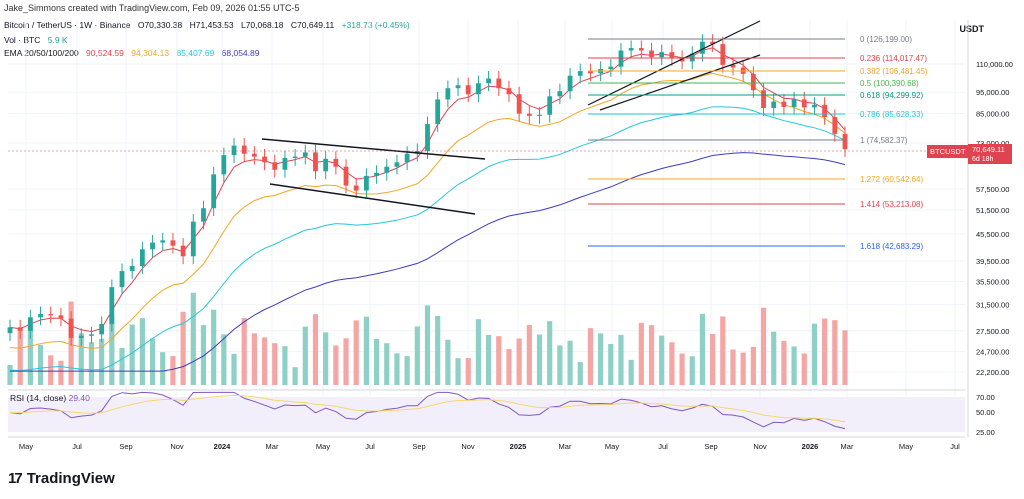 The height and width of the screenshot is (499, 1024). I want to click on ema-50-value: 94,304.13, so click(150, 53).